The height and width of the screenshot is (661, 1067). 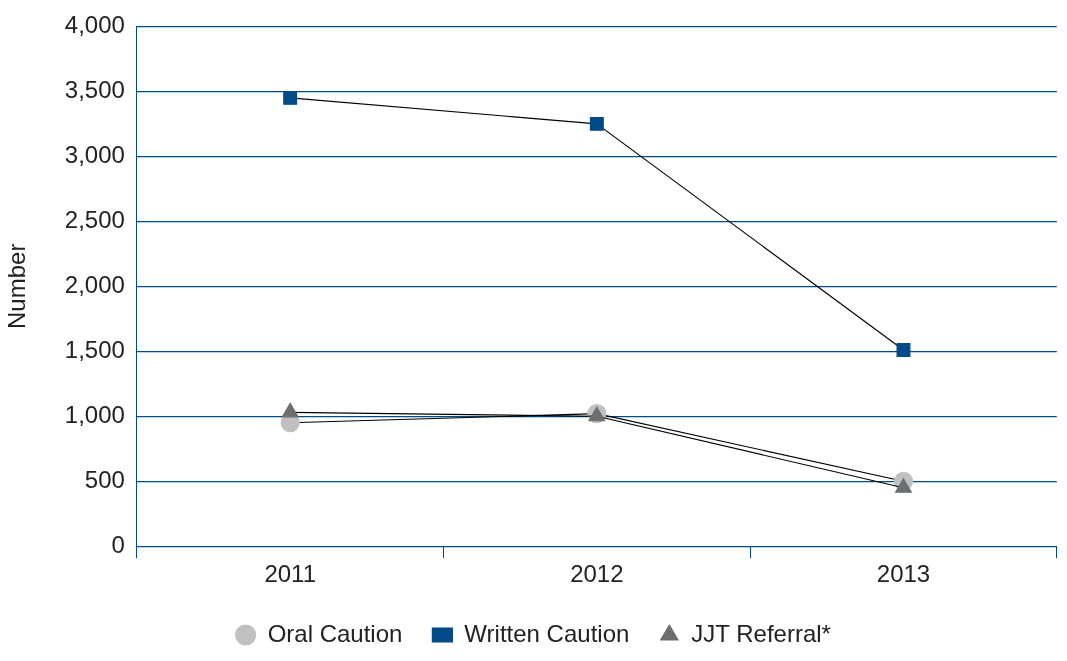 I want to click on x-tick-label: 2013, so click(x=903, y=574).